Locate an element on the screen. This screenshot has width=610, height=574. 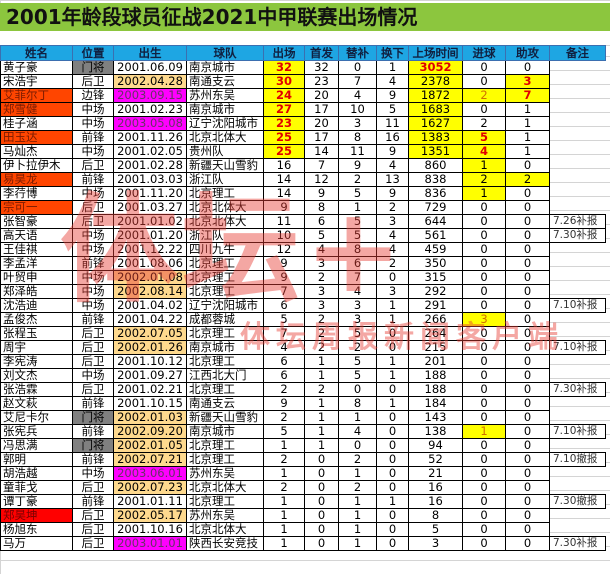
starts-cell: 17 is located at coordinates (321, 137).